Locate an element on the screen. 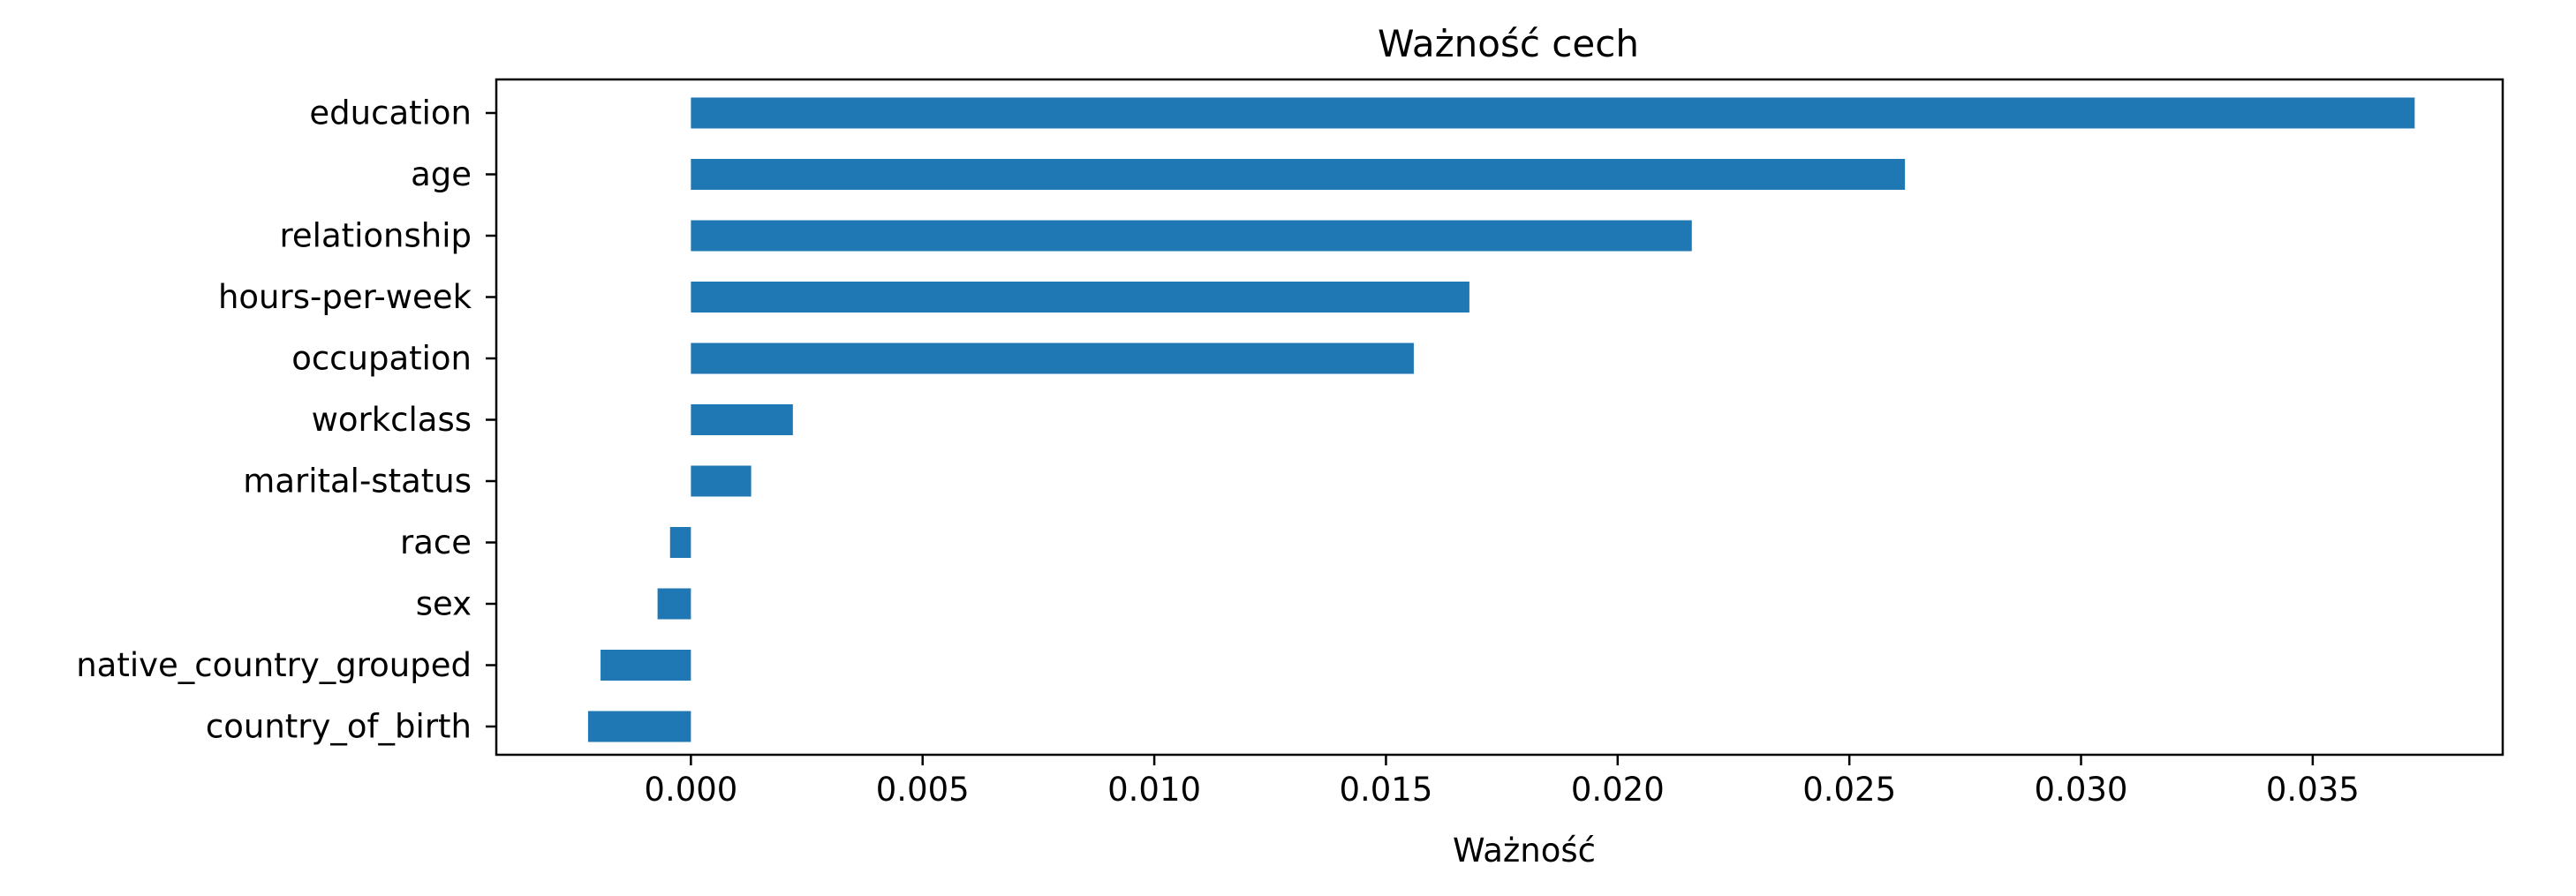  y-tick-label-native-country-grouped: native_country_grouped is located at coordinates (274, 665).